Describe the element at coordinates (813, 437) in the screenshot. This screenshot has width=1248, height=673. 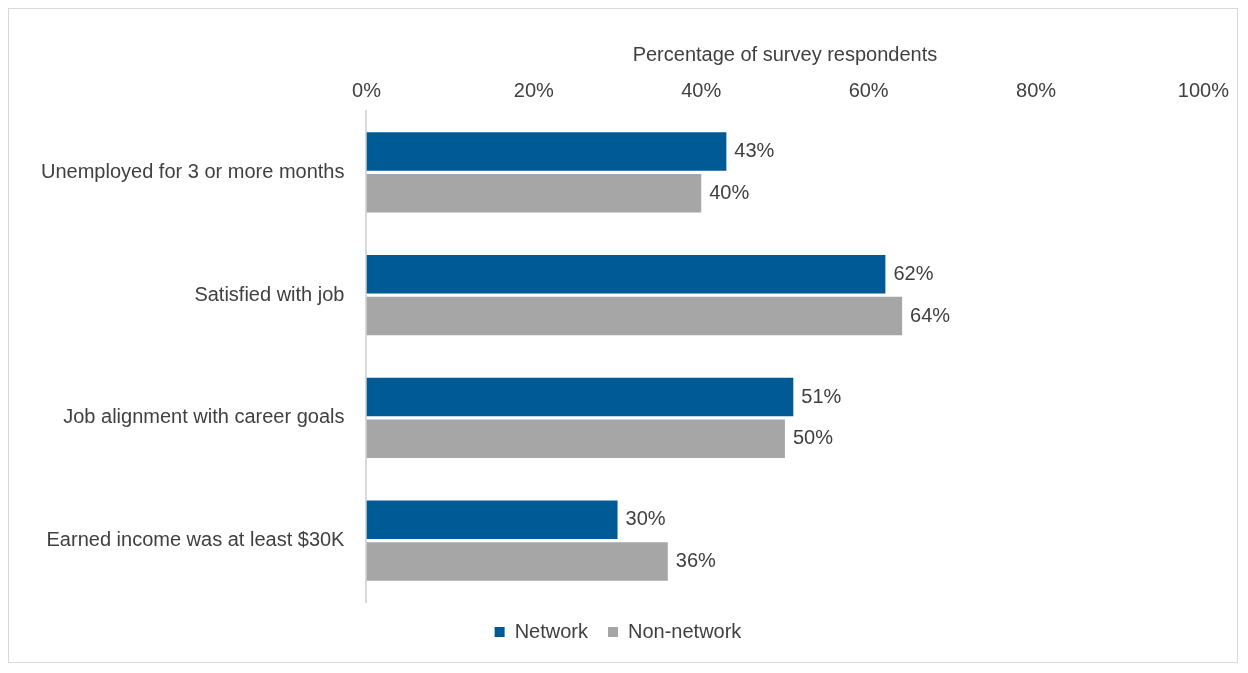
I see `data-label: 50%` at that location.